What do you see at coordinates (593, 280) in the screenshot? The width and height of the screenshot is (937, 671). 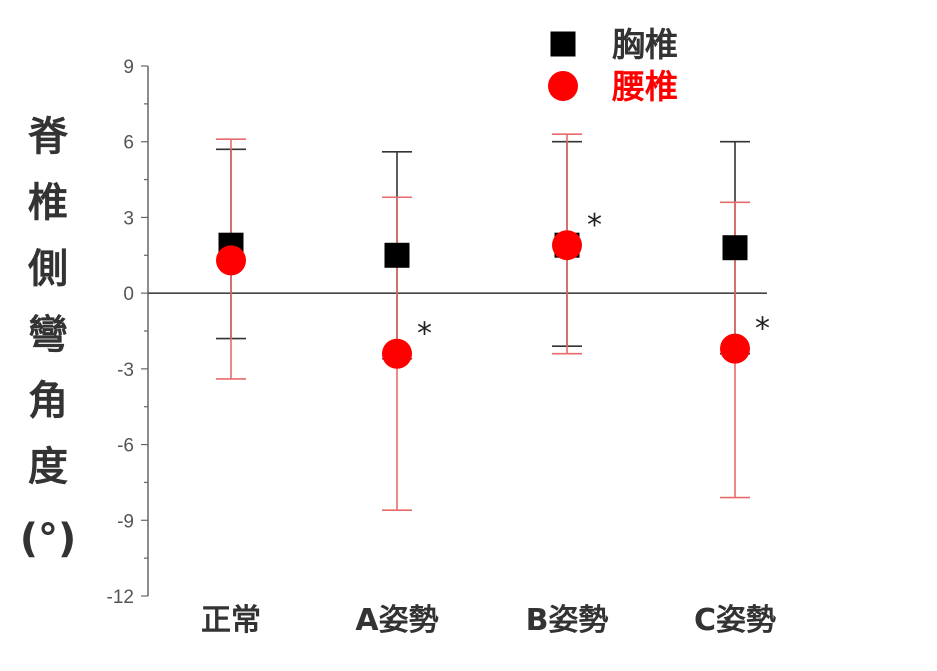 I see `significance-markers: * * *` at bounding box center [593, 280].